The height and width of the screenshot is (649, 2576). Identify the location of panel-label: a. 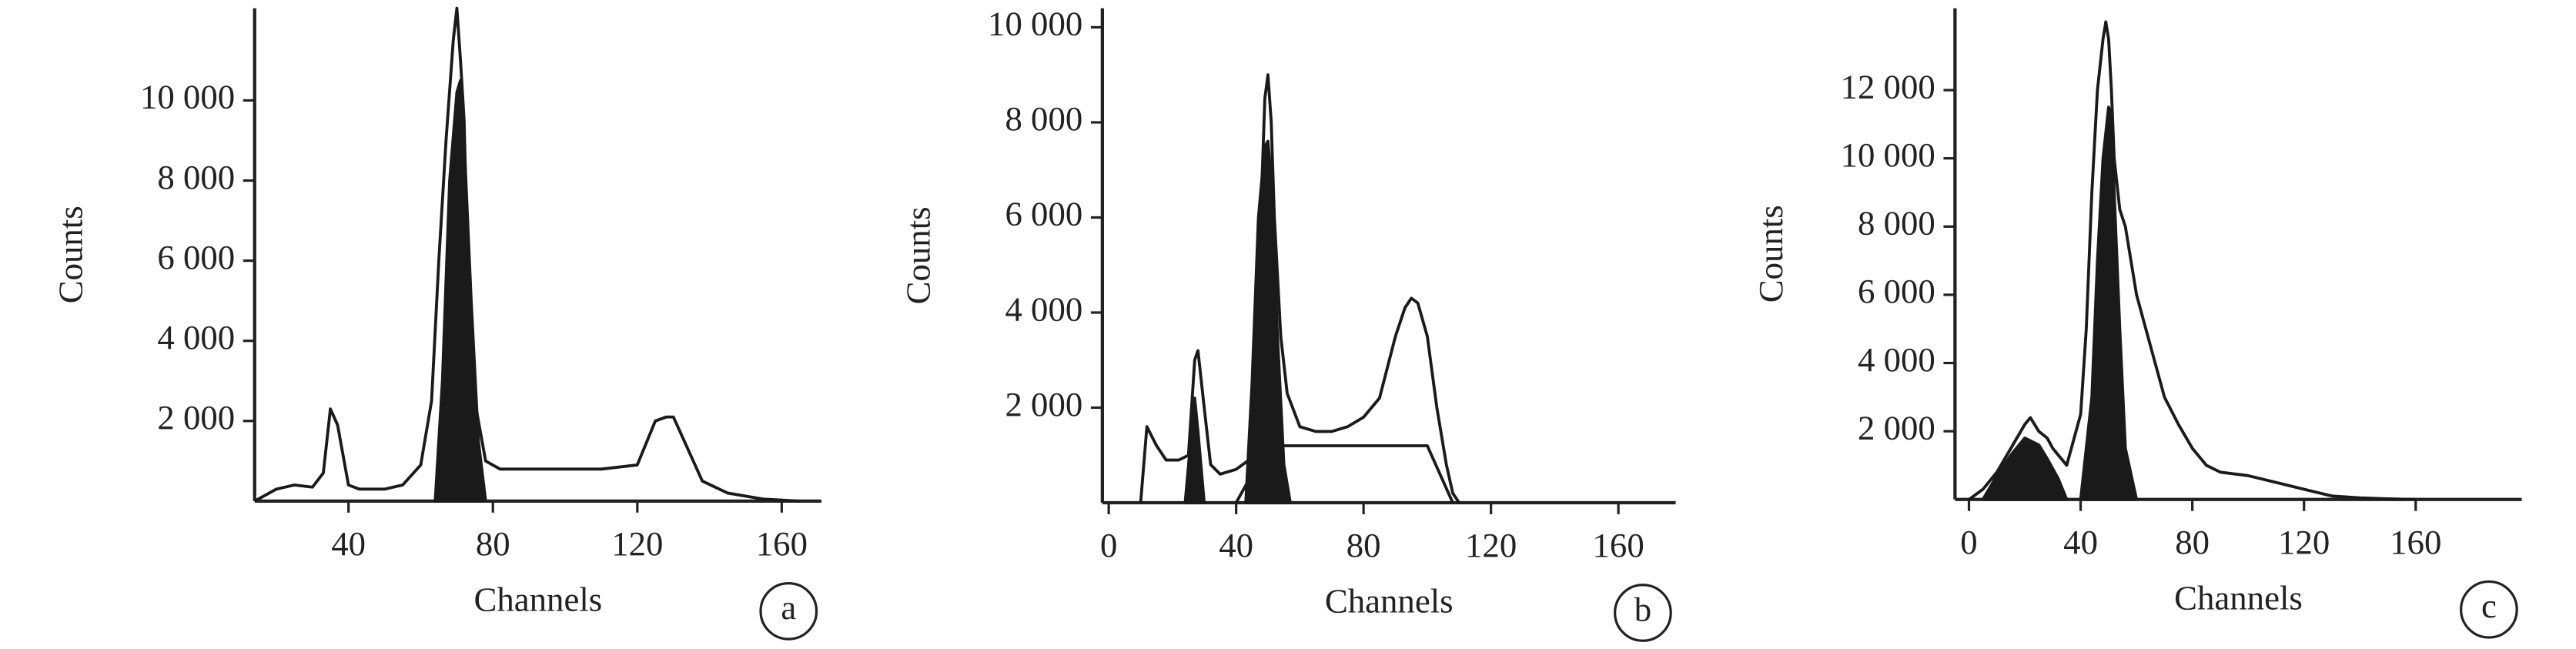
(788, 607).